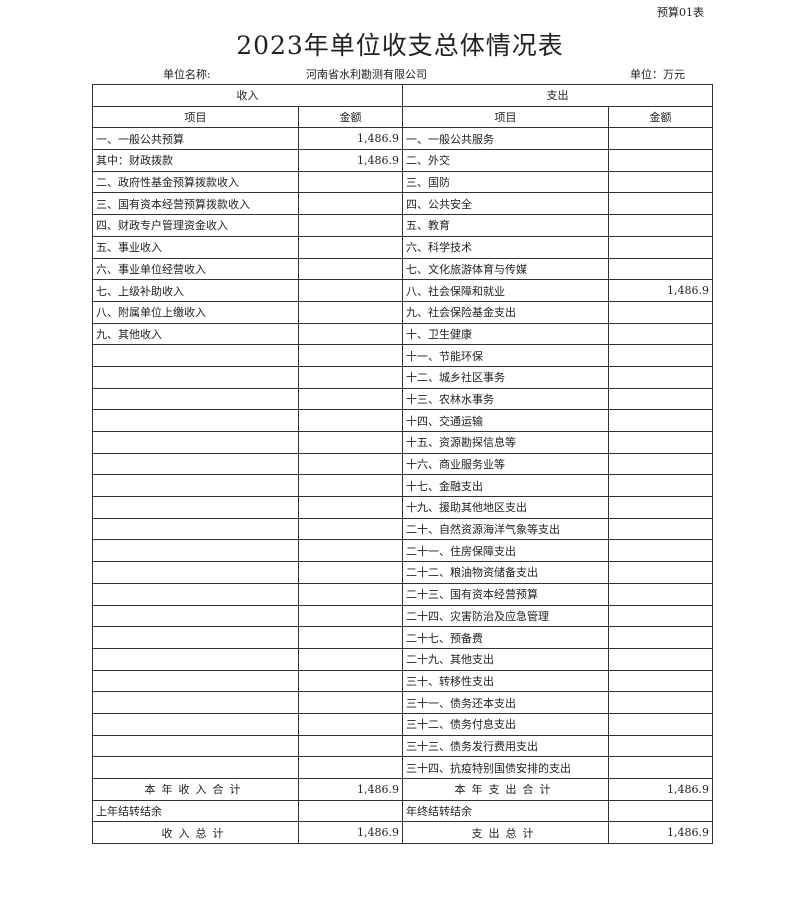 The image size is (800, 920). Describe the element at coordinates (660, 117) in the screenshot. I see `expense-amount-header: 金额` at that location.